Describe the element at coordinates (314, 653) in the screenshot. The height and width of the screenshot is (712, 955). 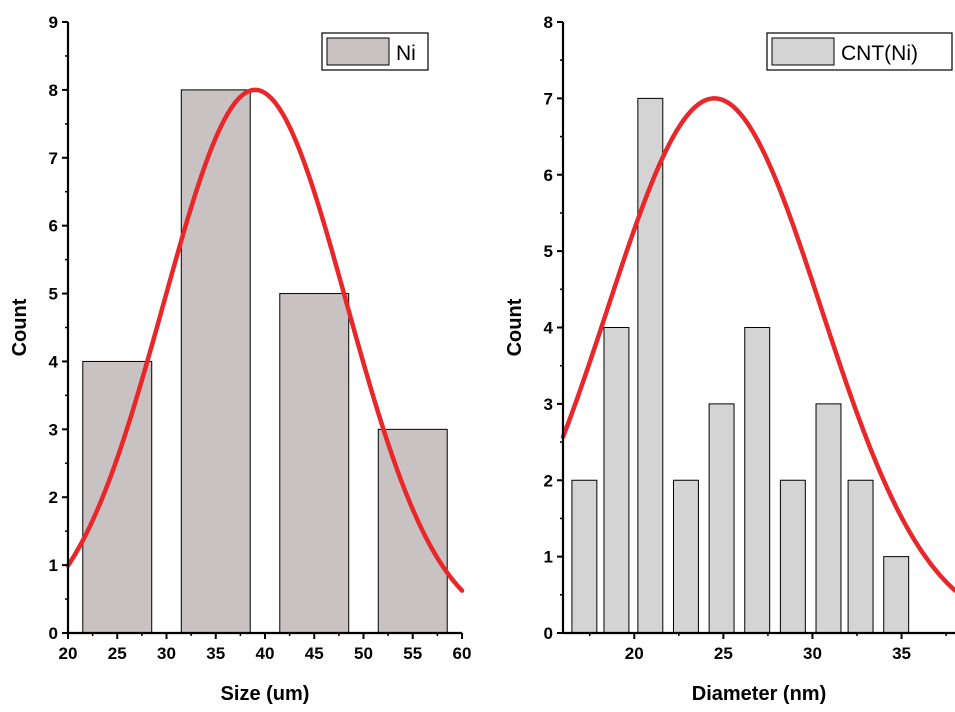
I see `x-tick-label: 45` at that location.